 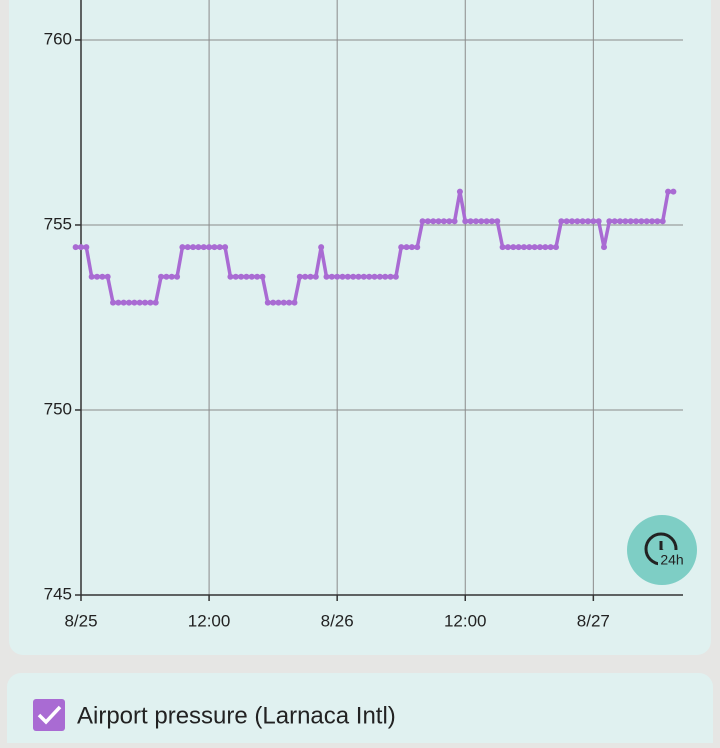 I want to click on y-tick-label: 745, so click(x=58, y=593).